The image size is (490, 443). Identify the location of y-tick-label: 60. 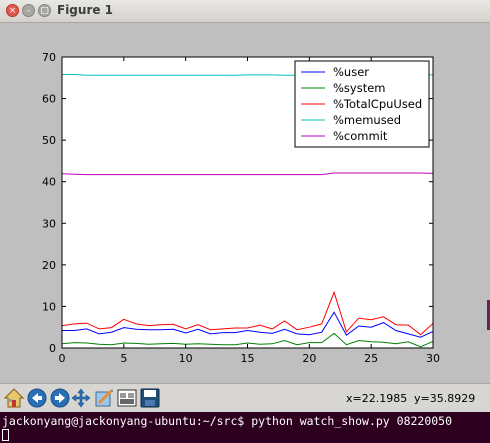
(49, 99).